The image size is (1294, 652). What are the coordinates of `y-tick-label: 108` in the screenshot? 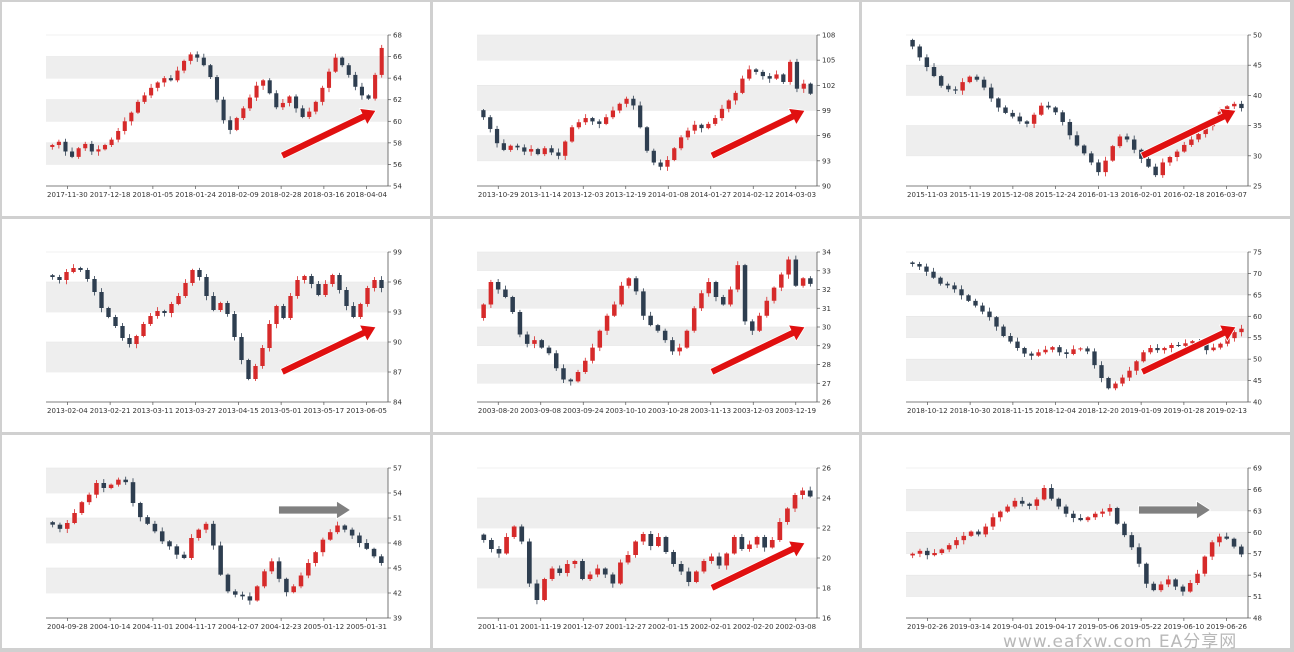 It's located at (828, 36).